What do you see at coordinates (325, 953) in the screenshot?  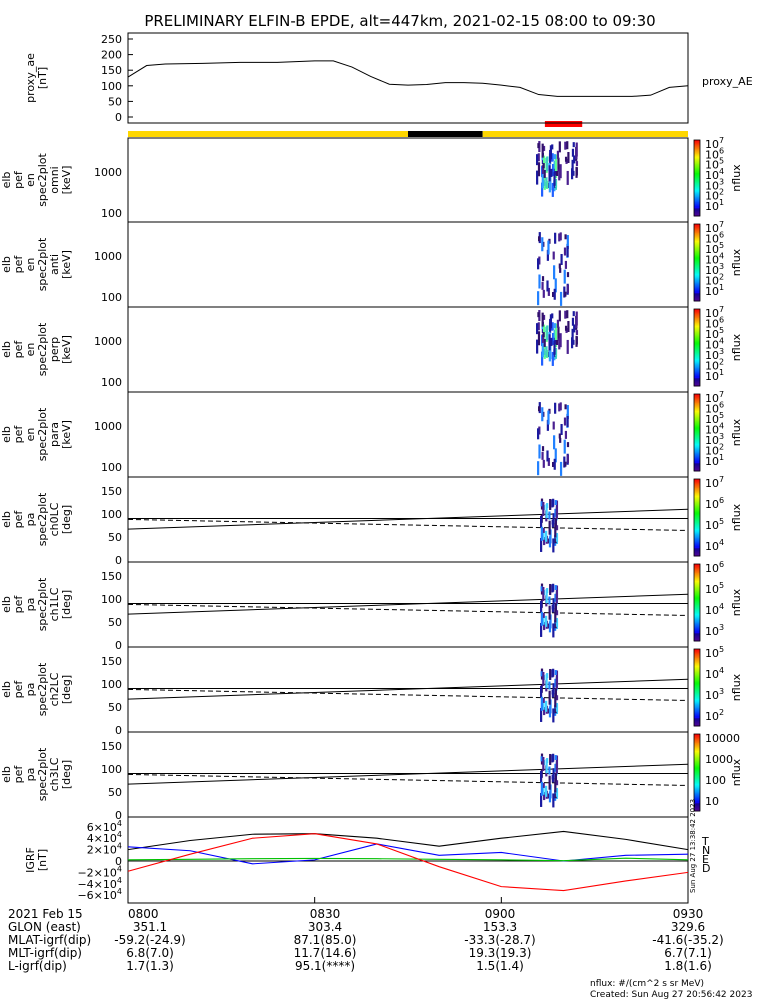 I see `axis-row-value: 11.7(14.6)` at bounding box center [325, 953].